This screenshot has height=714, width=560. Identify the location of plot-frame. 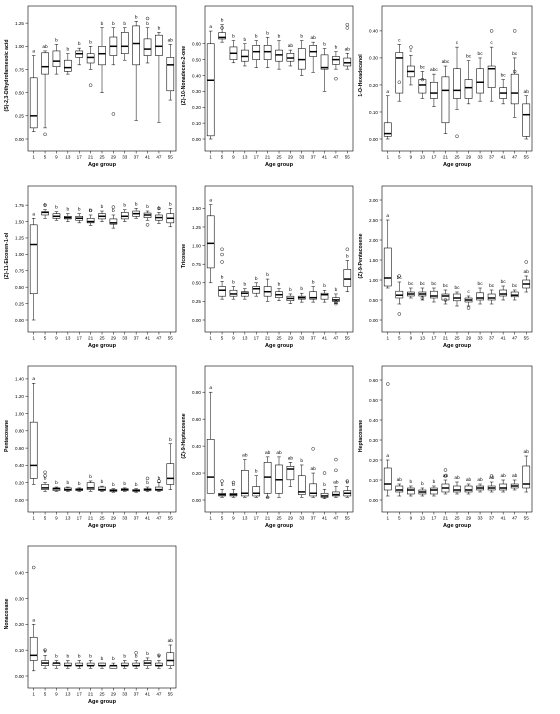
(102, 259).